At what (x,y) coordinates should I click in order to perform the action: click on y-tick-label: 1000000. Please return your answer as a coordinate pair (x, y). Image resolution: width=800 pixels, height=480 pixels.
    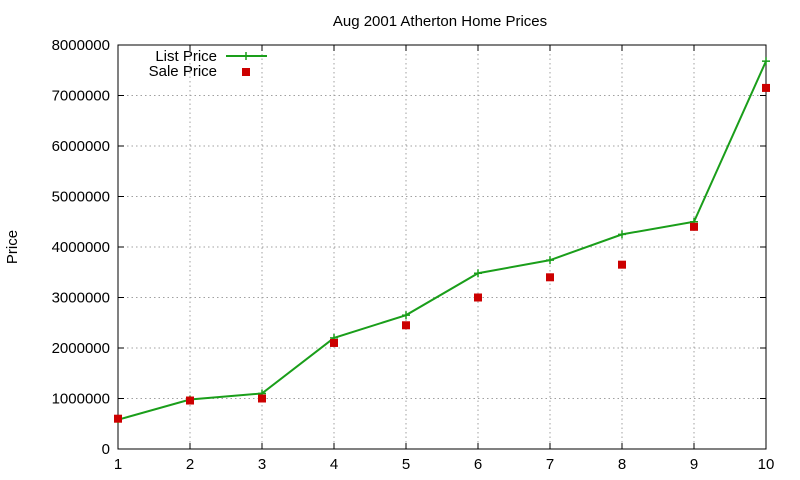
    Looking at the image, I should click on (81, 399).